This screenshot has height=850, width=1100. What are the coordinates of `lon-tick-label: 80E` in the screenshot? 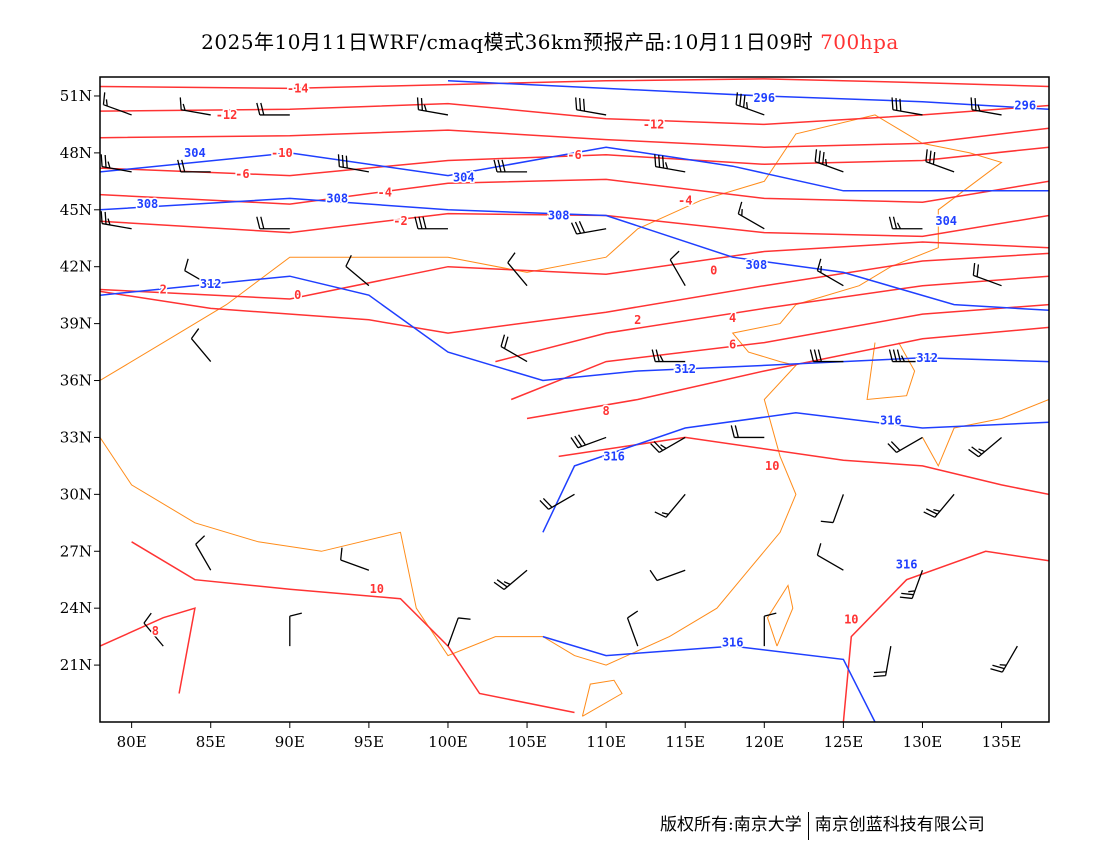 It's located at (132, 742).